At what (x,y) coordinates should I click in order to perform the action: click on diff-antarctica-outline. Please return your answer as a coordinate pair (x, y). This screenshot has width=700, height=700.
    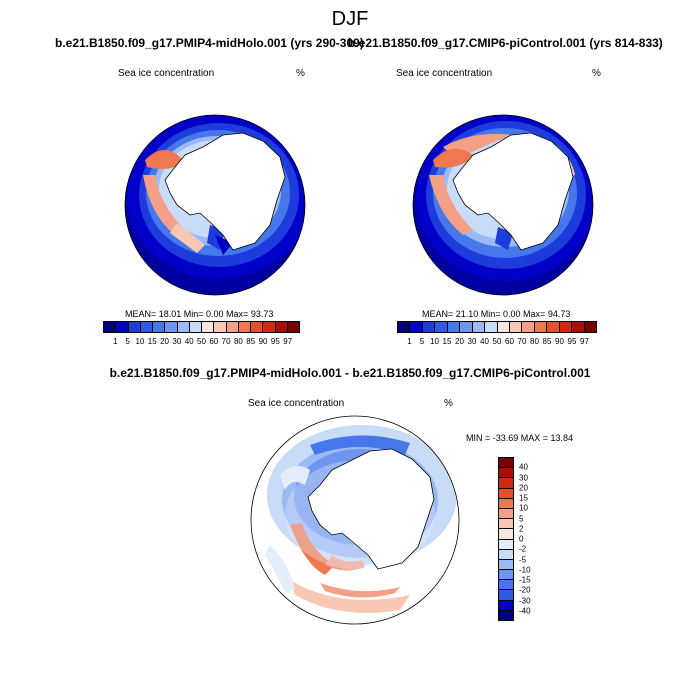
    Looking at the image, I should click on (371, 509).